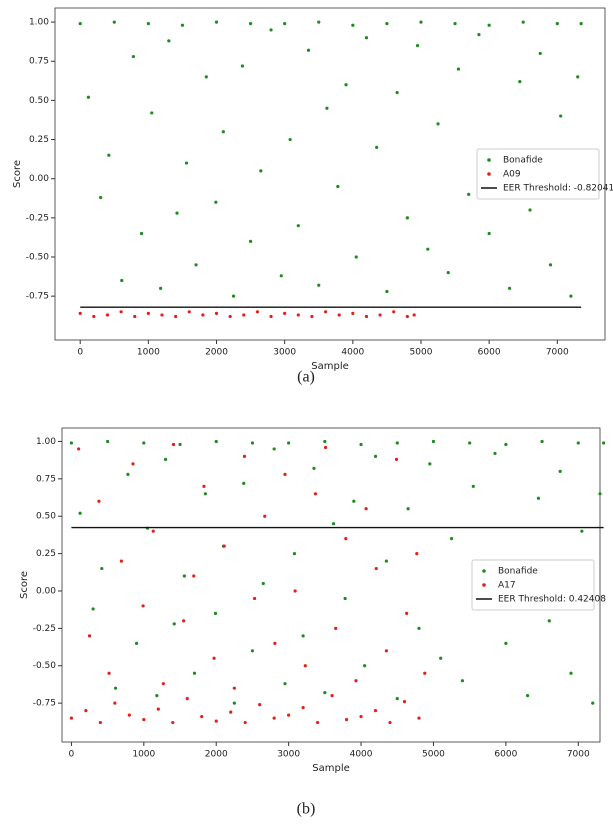  Describe the element at coordinates (512, 175) in the screenshot. I see `legend-label: A09` at that location.